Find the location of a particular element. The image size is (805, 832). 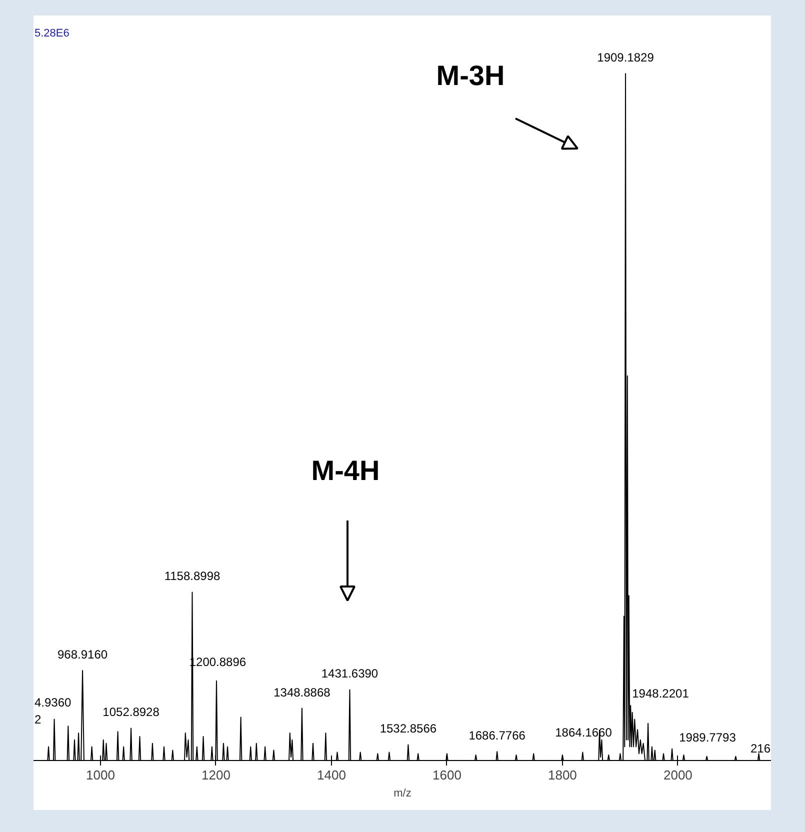

x-tick-label: 2000 is located at coordinates (677, 775).